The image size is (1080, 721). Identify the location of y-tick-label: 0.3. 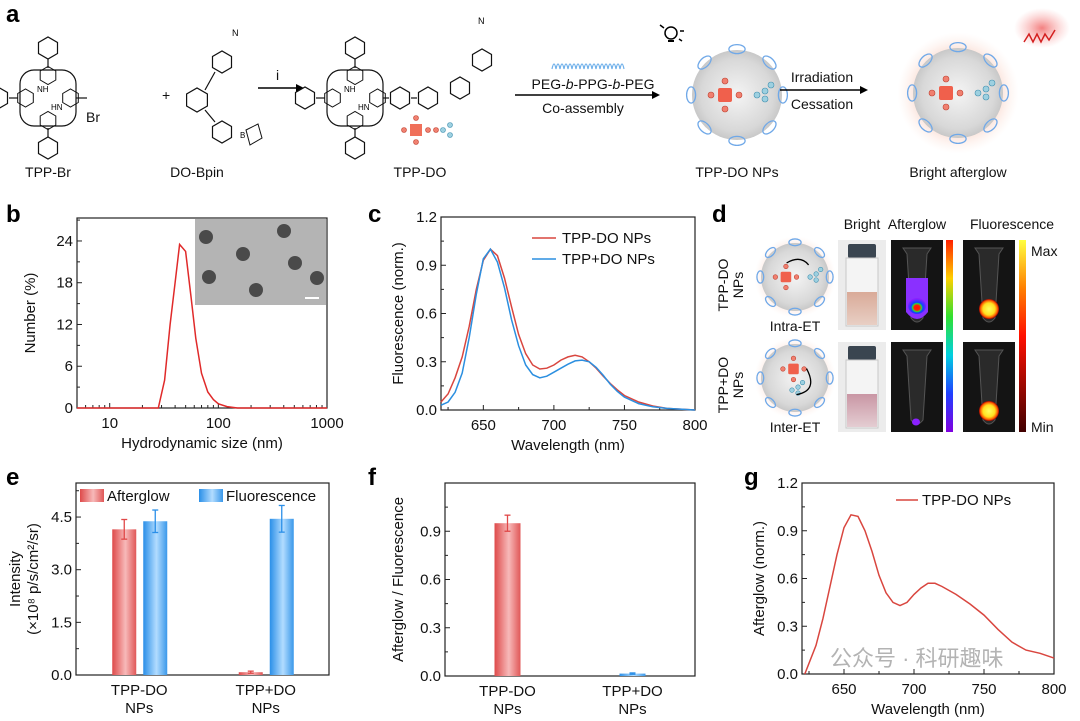
(430, 628).